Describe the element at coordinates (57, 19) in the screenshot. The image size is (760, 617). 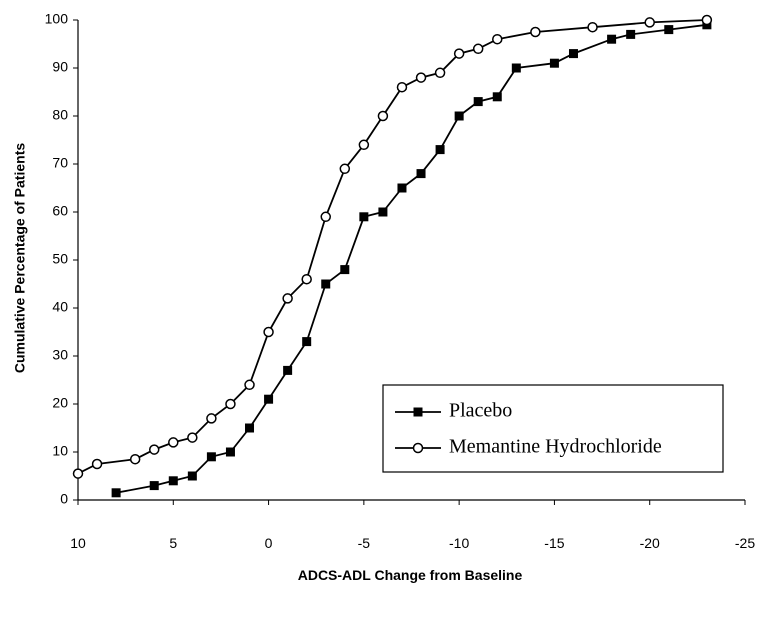
I see `y-tick-label: 100` at that location.